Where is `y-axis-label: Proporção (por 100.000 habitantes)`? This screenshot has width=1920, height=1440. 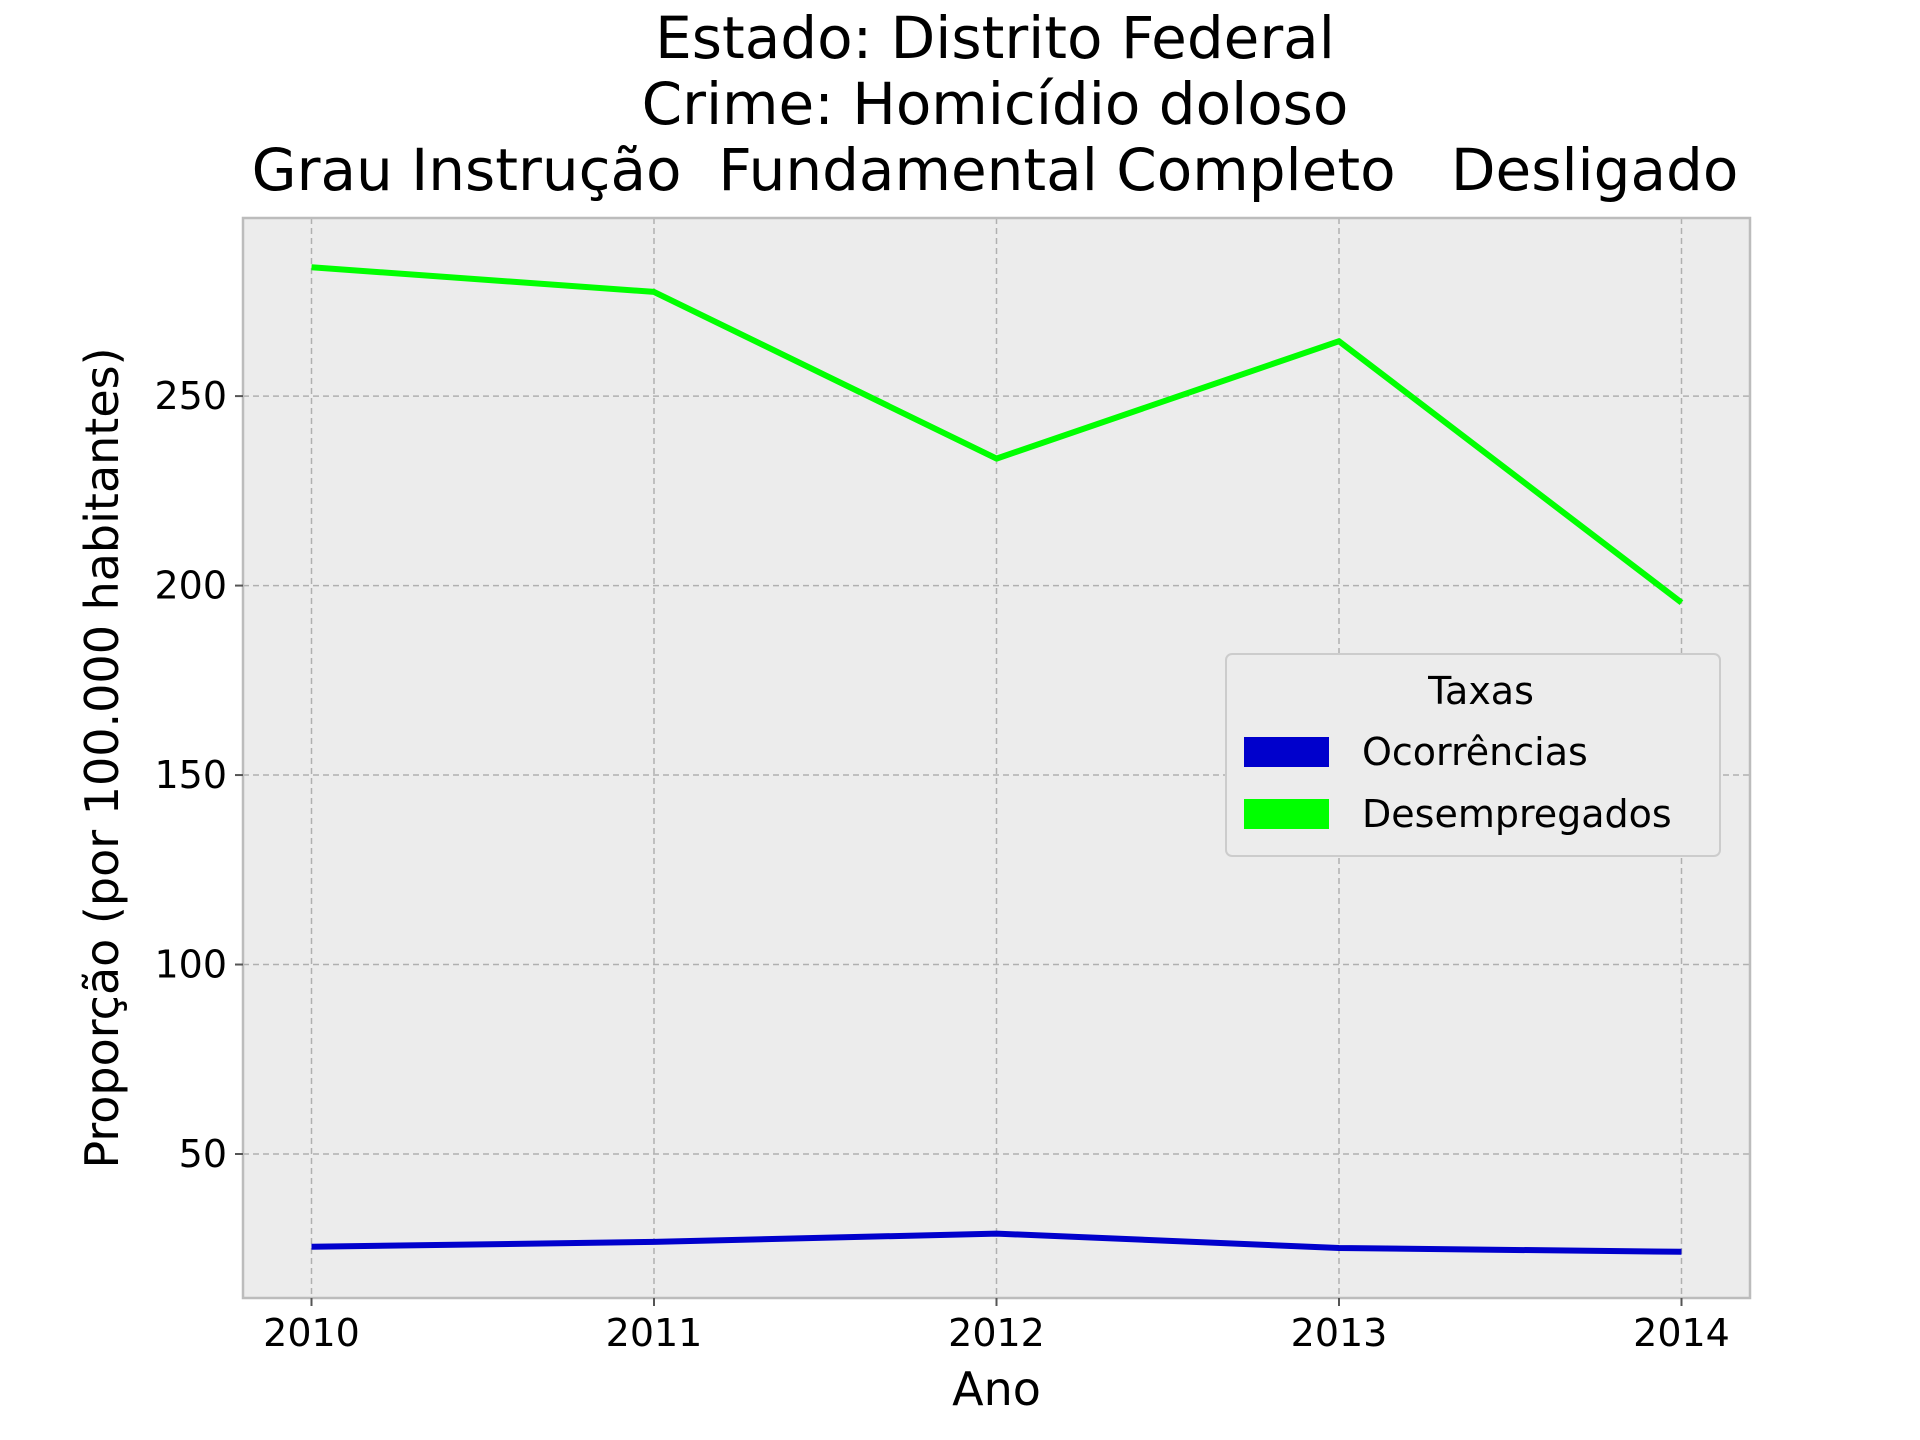 y-axis-label: Proporção (por 100.000 habitantes) is located at coordinates (102, 757).